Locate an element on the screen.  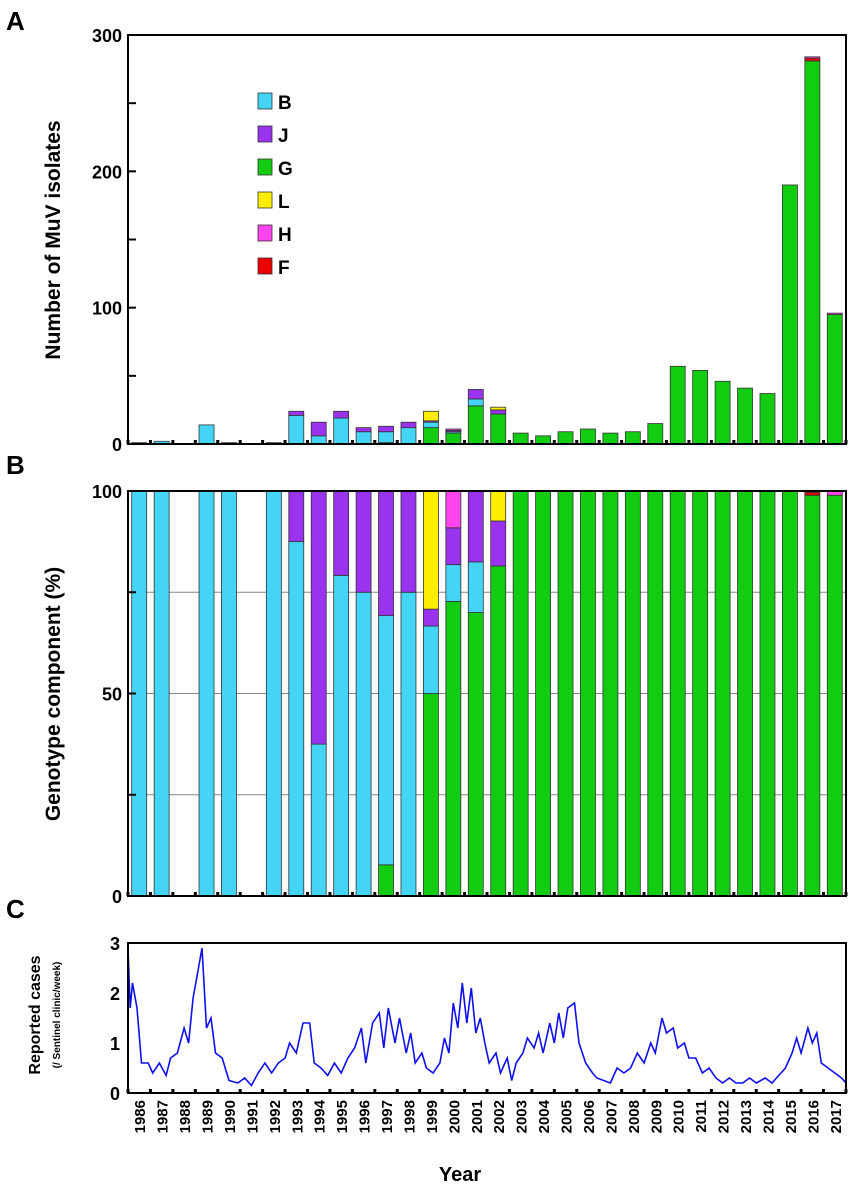
x-tick-label: 2007 is located at coordinates (611, 1116).